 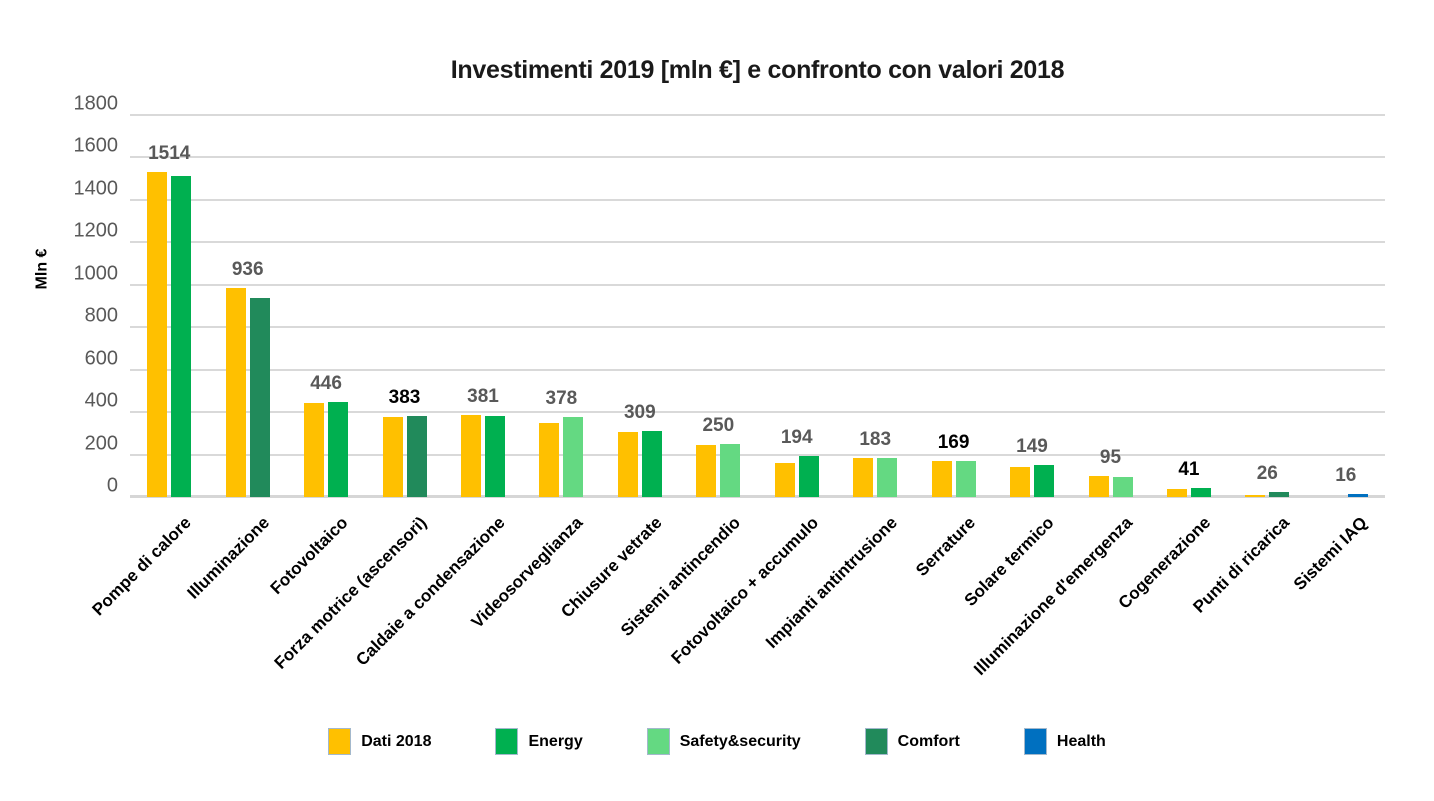 What do you see at coordinates (1081, 741) in the screenshot?
I see `legend-label: Health` at bounding box center [1081, 741].